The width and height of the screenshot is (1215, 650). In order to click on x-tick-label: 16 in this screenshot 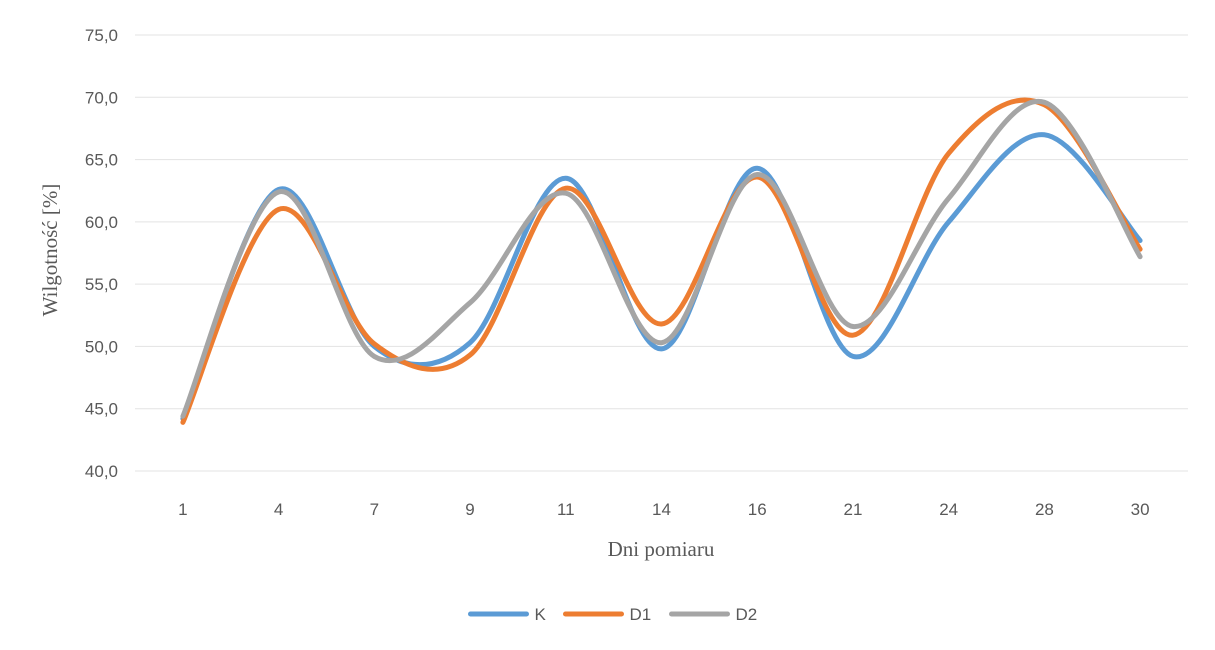, I will do `click(757, 509)`.